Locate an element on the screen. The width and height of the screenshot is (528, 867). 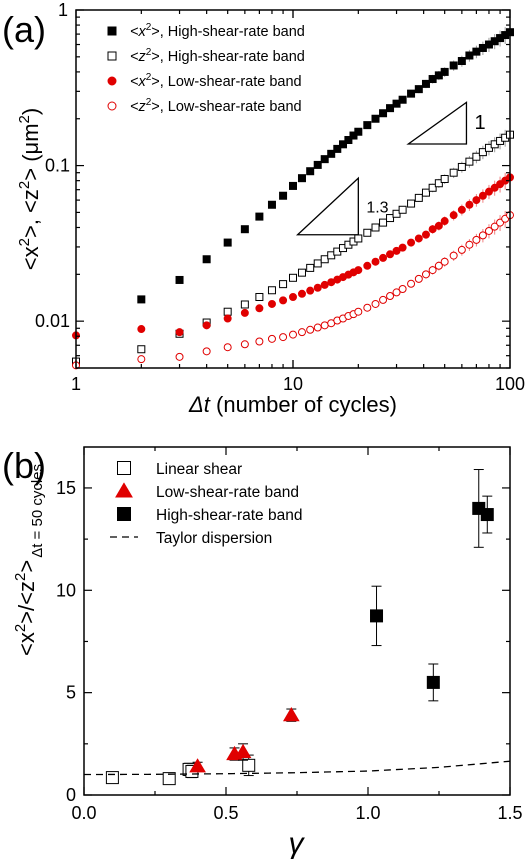
panel-b-x-axis-label: γ is located at coordinates (297, 843).